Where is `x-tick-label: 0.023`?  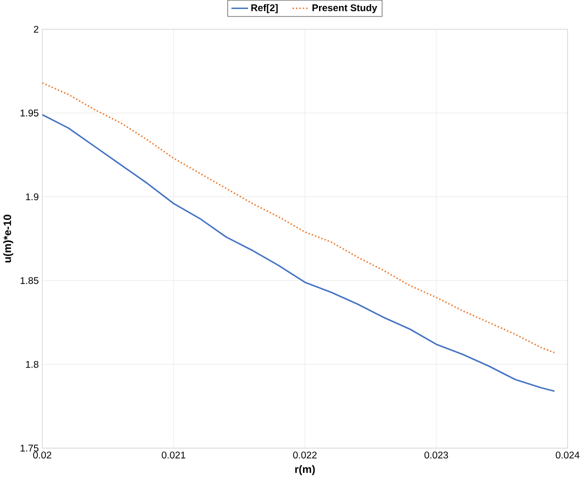
x-tick-label: 0.023 is located at coordinates (436, 454).